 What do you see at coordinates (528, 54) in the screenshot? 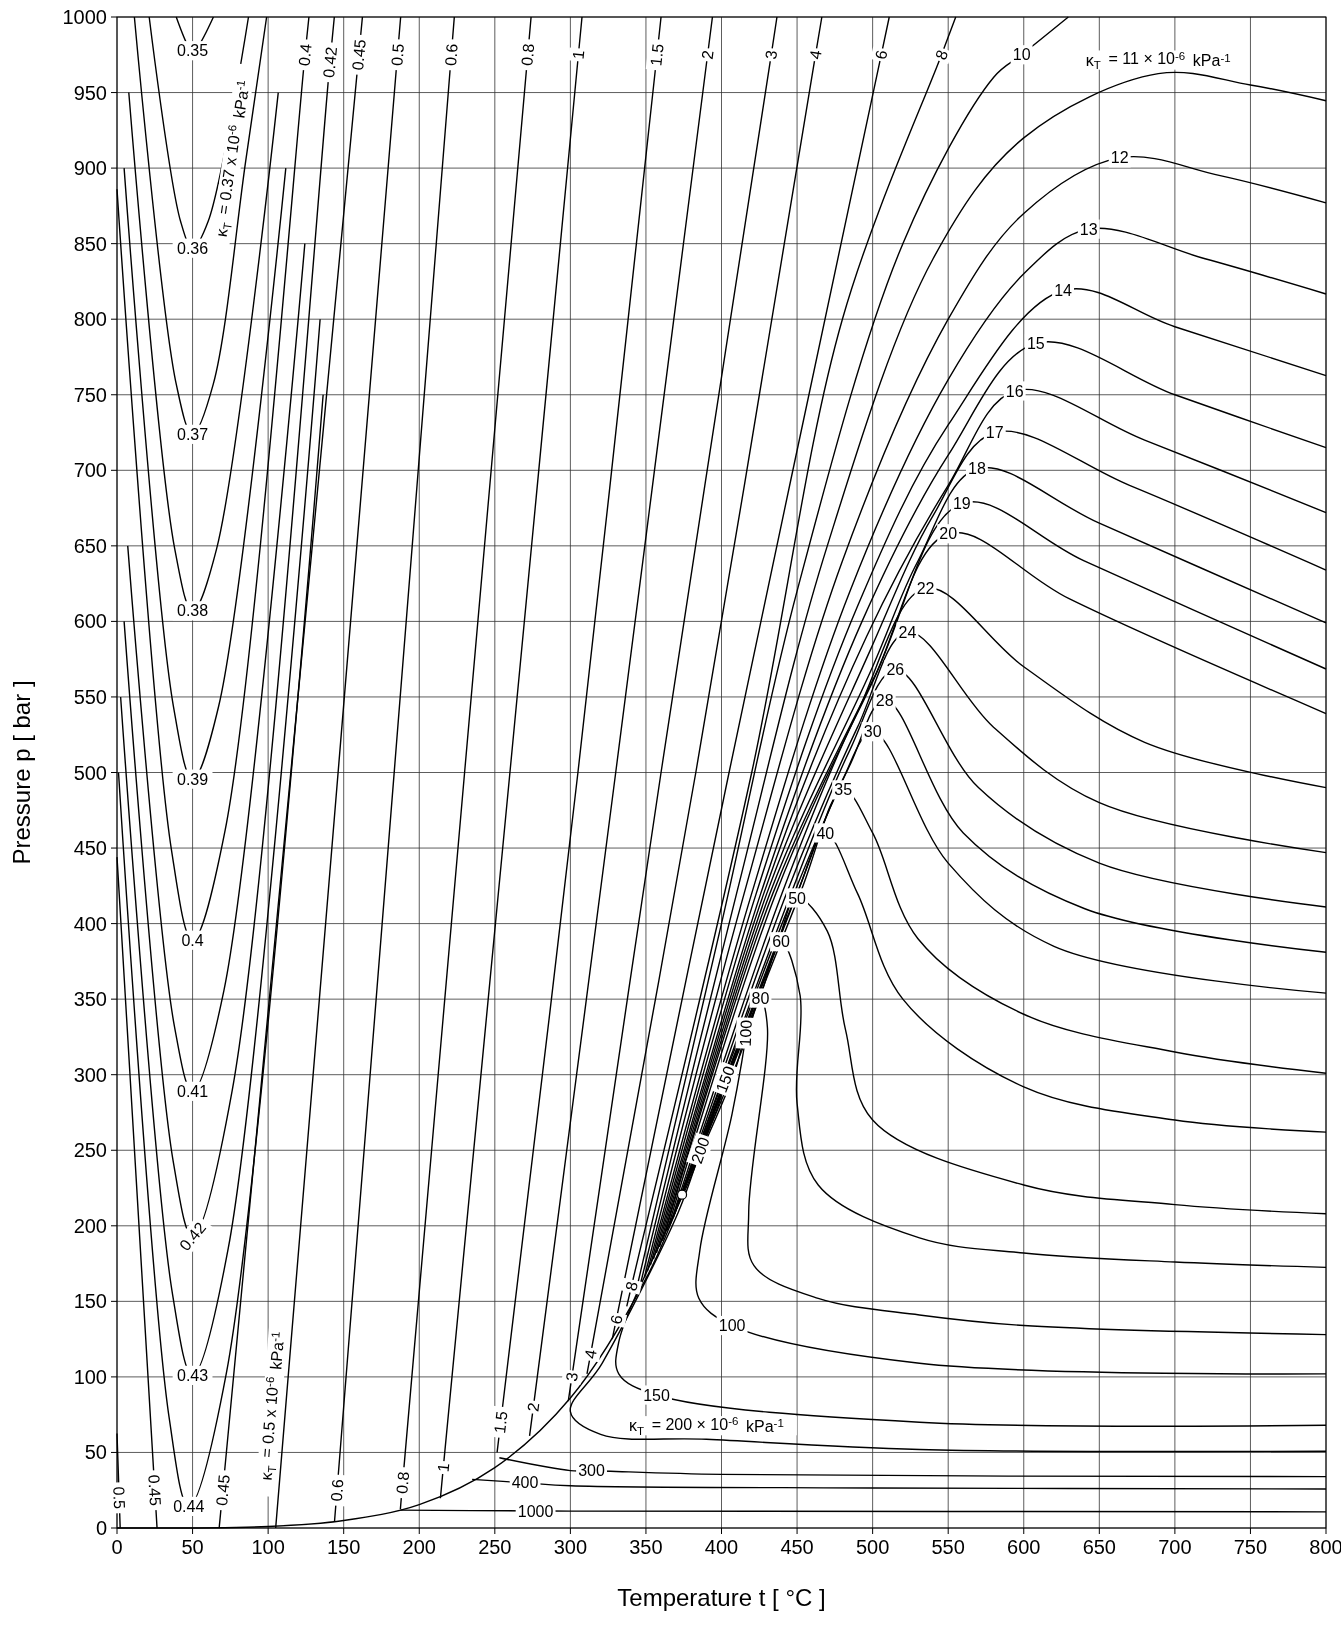
I see `annotation: 0.8` at bounding box center [528, 54].